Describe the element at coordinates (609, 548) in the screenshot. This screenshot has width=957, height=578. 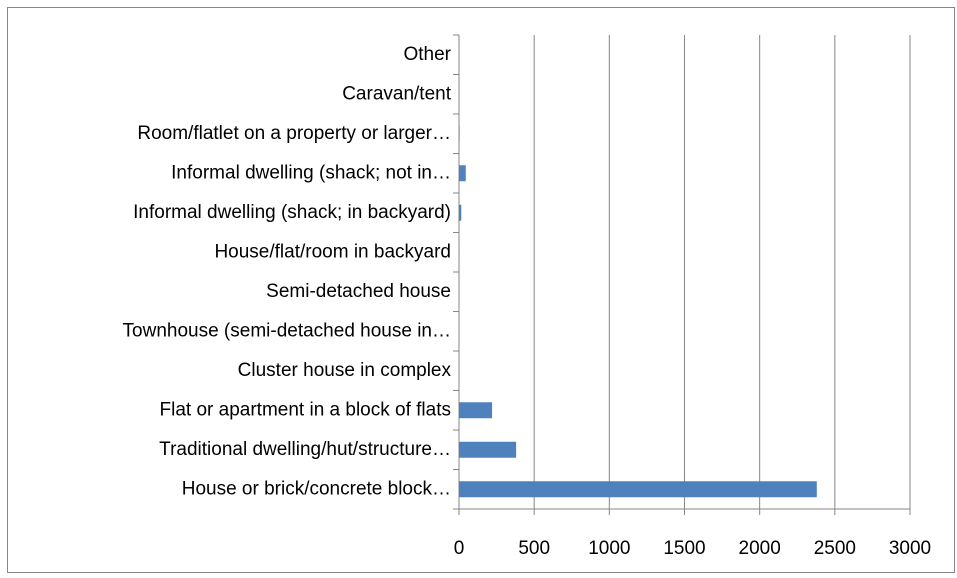
I see `x-tick-label: 1000` at that location.